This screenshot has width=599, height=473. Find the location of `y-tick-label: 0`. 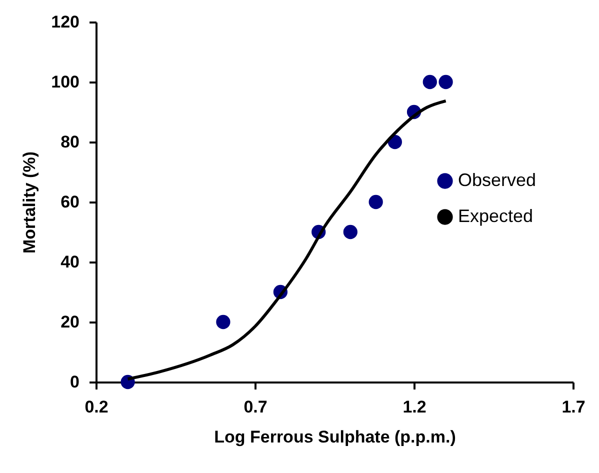

y-tick-label: 0 is located at coordinates (75, 382).